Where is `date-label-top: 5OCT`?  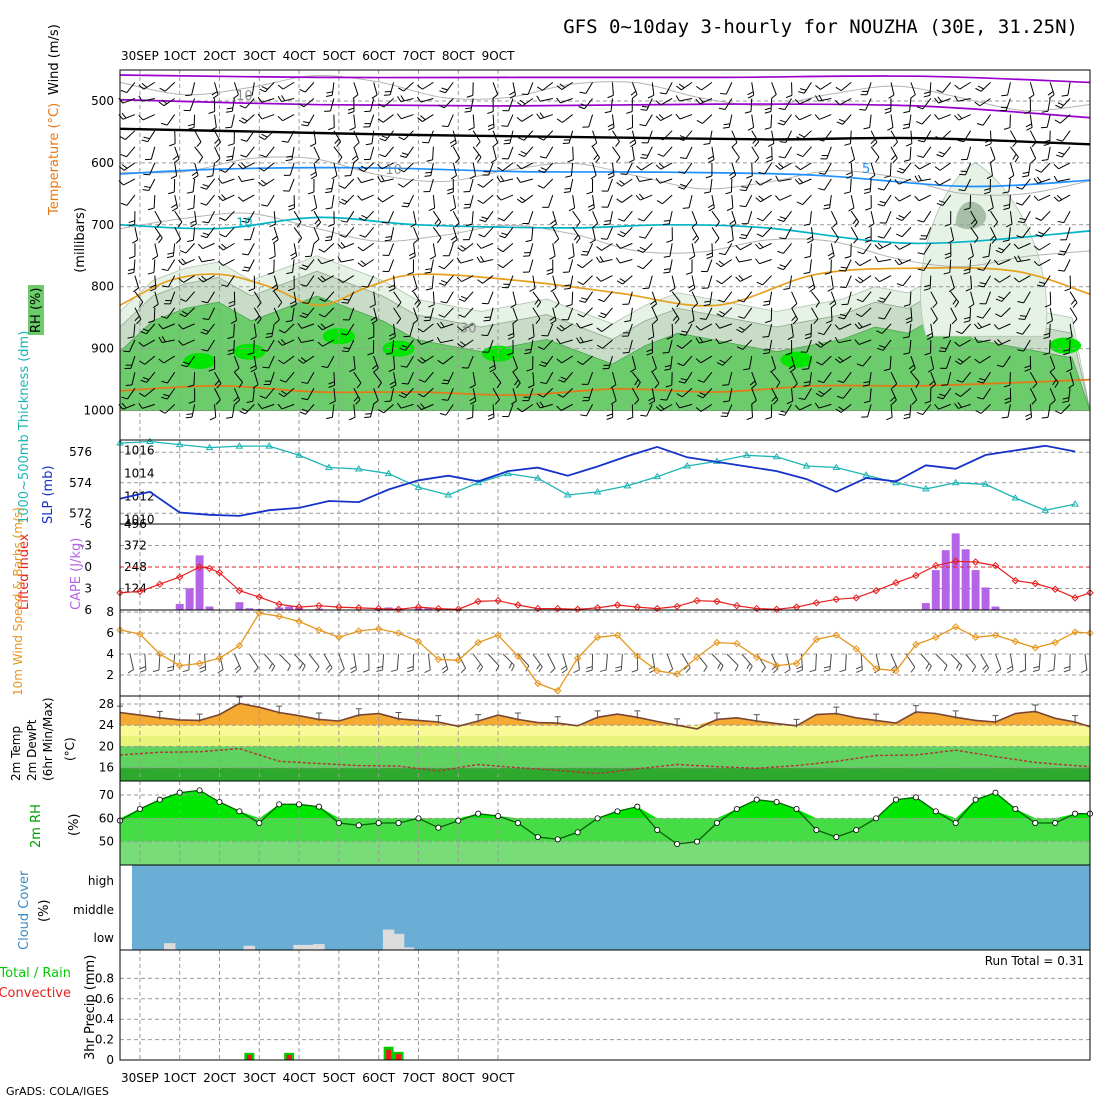
date-label-top: 5OCT is located at coordinates (338, 56).